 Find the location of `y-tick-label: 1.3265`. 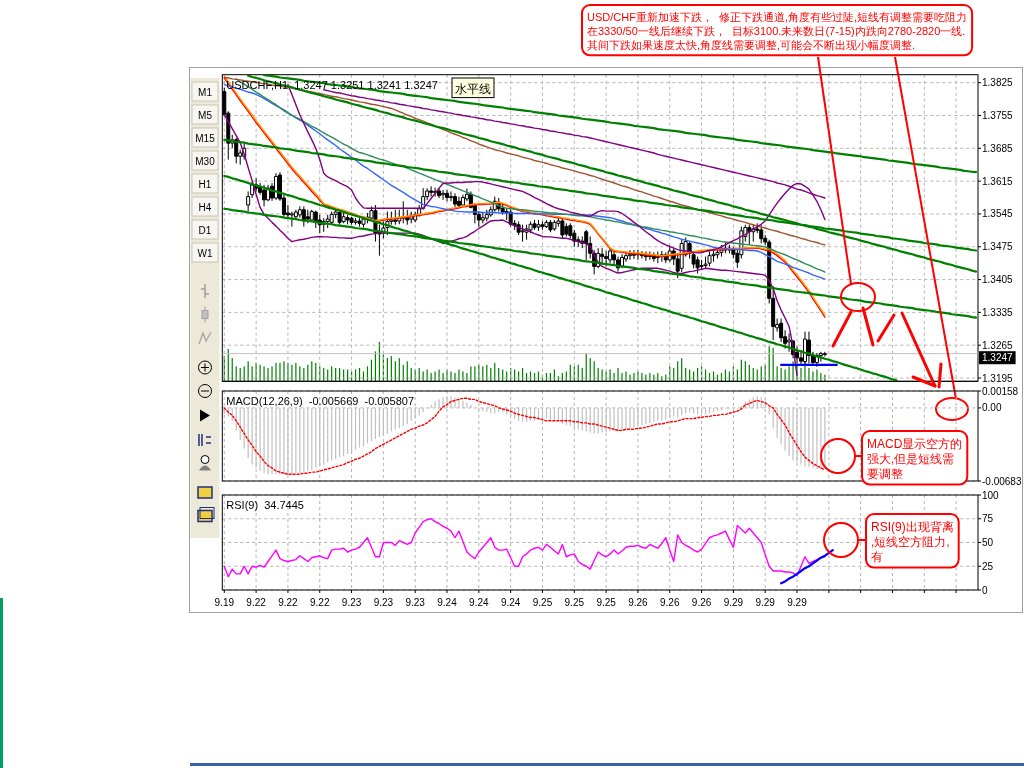

y-tick-label: 1.3265 is located at coordinates (998, 345).